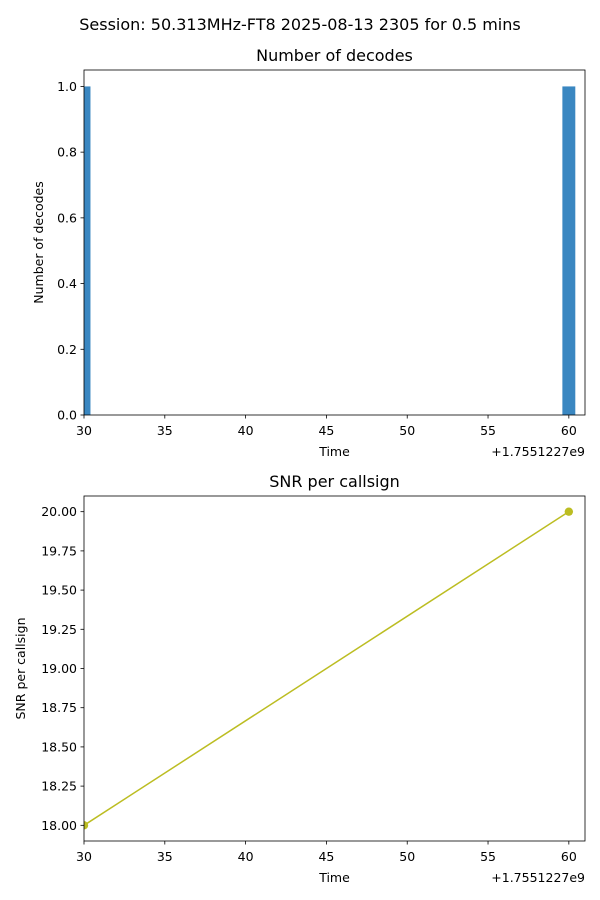 Image resolution: width=600 pixels, height=900 pixels. What do you see at coordinates (59, 786) in the screenshot?
I see `y-tick-label-1: 18.25` at bounding box center [59, 786].